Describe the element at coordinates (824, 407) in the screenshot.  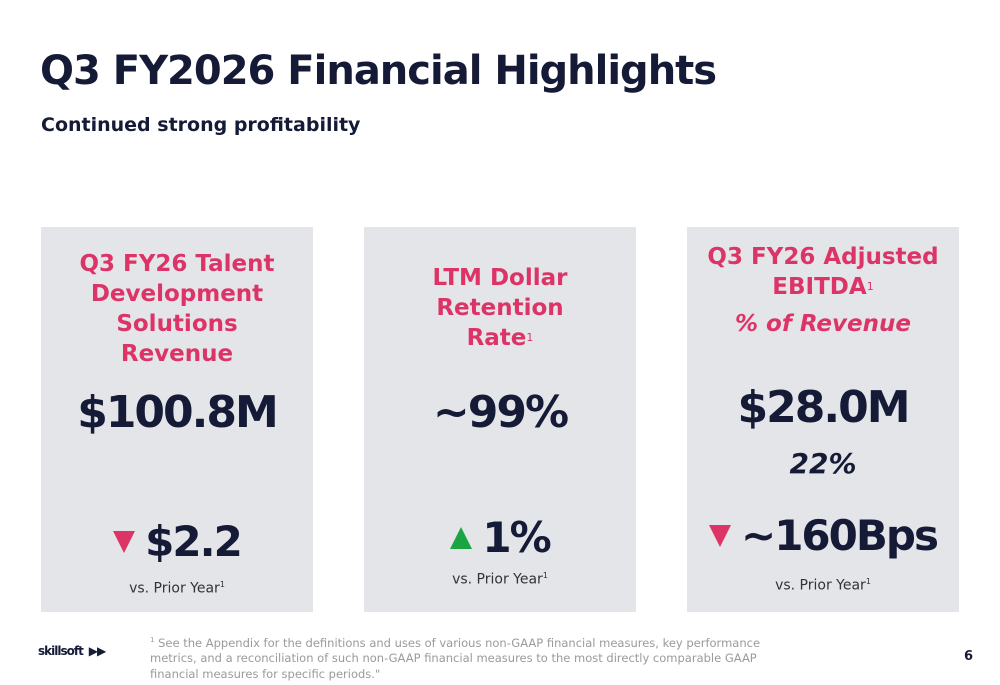
I see `card-value: $28.0M` at that location.